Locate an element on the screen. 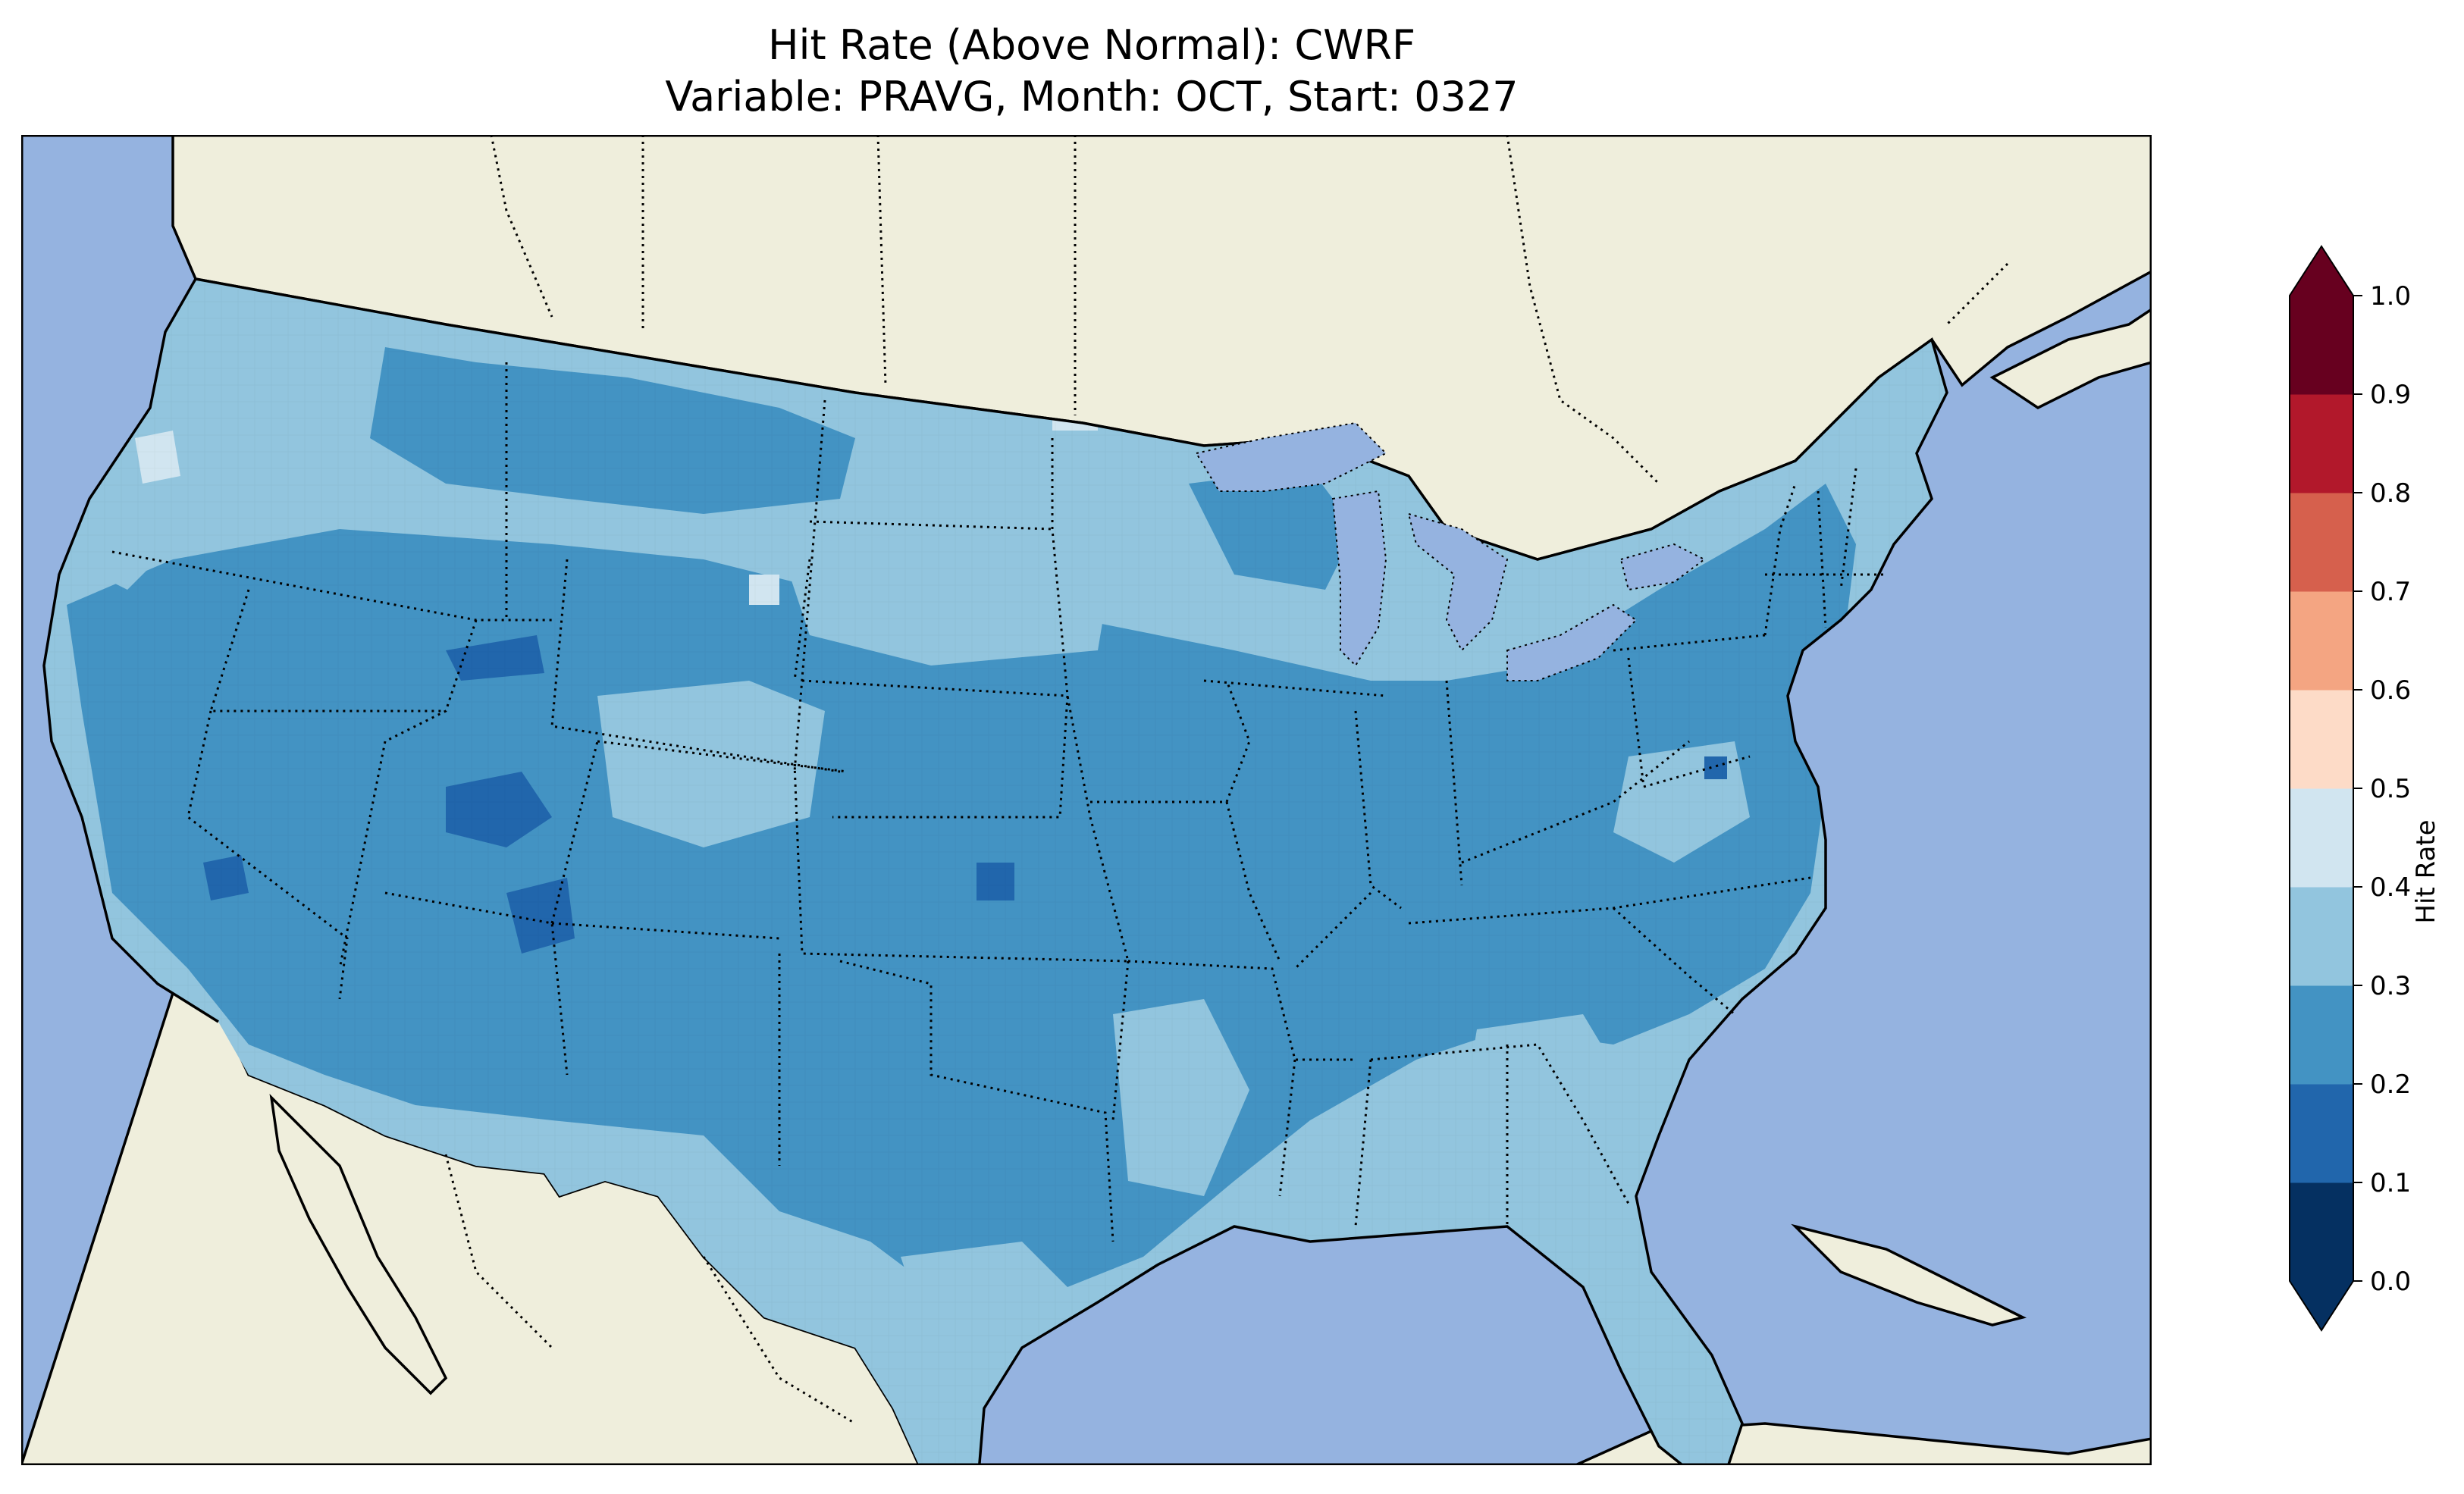  land-cuba is located at coordinates (1909, 1274).